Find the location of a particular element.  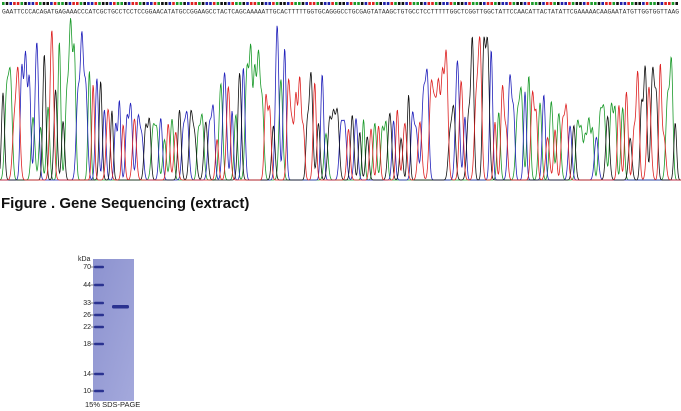

ladder: 70 44 33 26 22 18 14 10 is located at coordinates (93, 329).